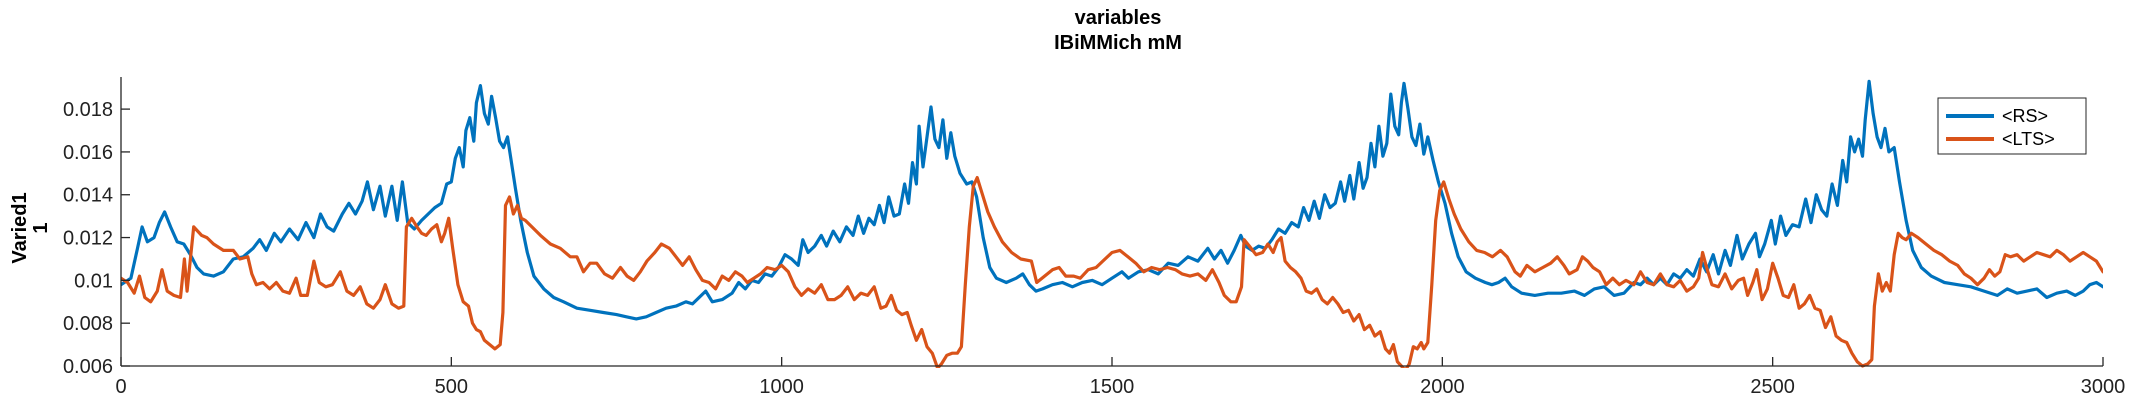  I want to click on x-tick-label: 500, so click(451, 387).